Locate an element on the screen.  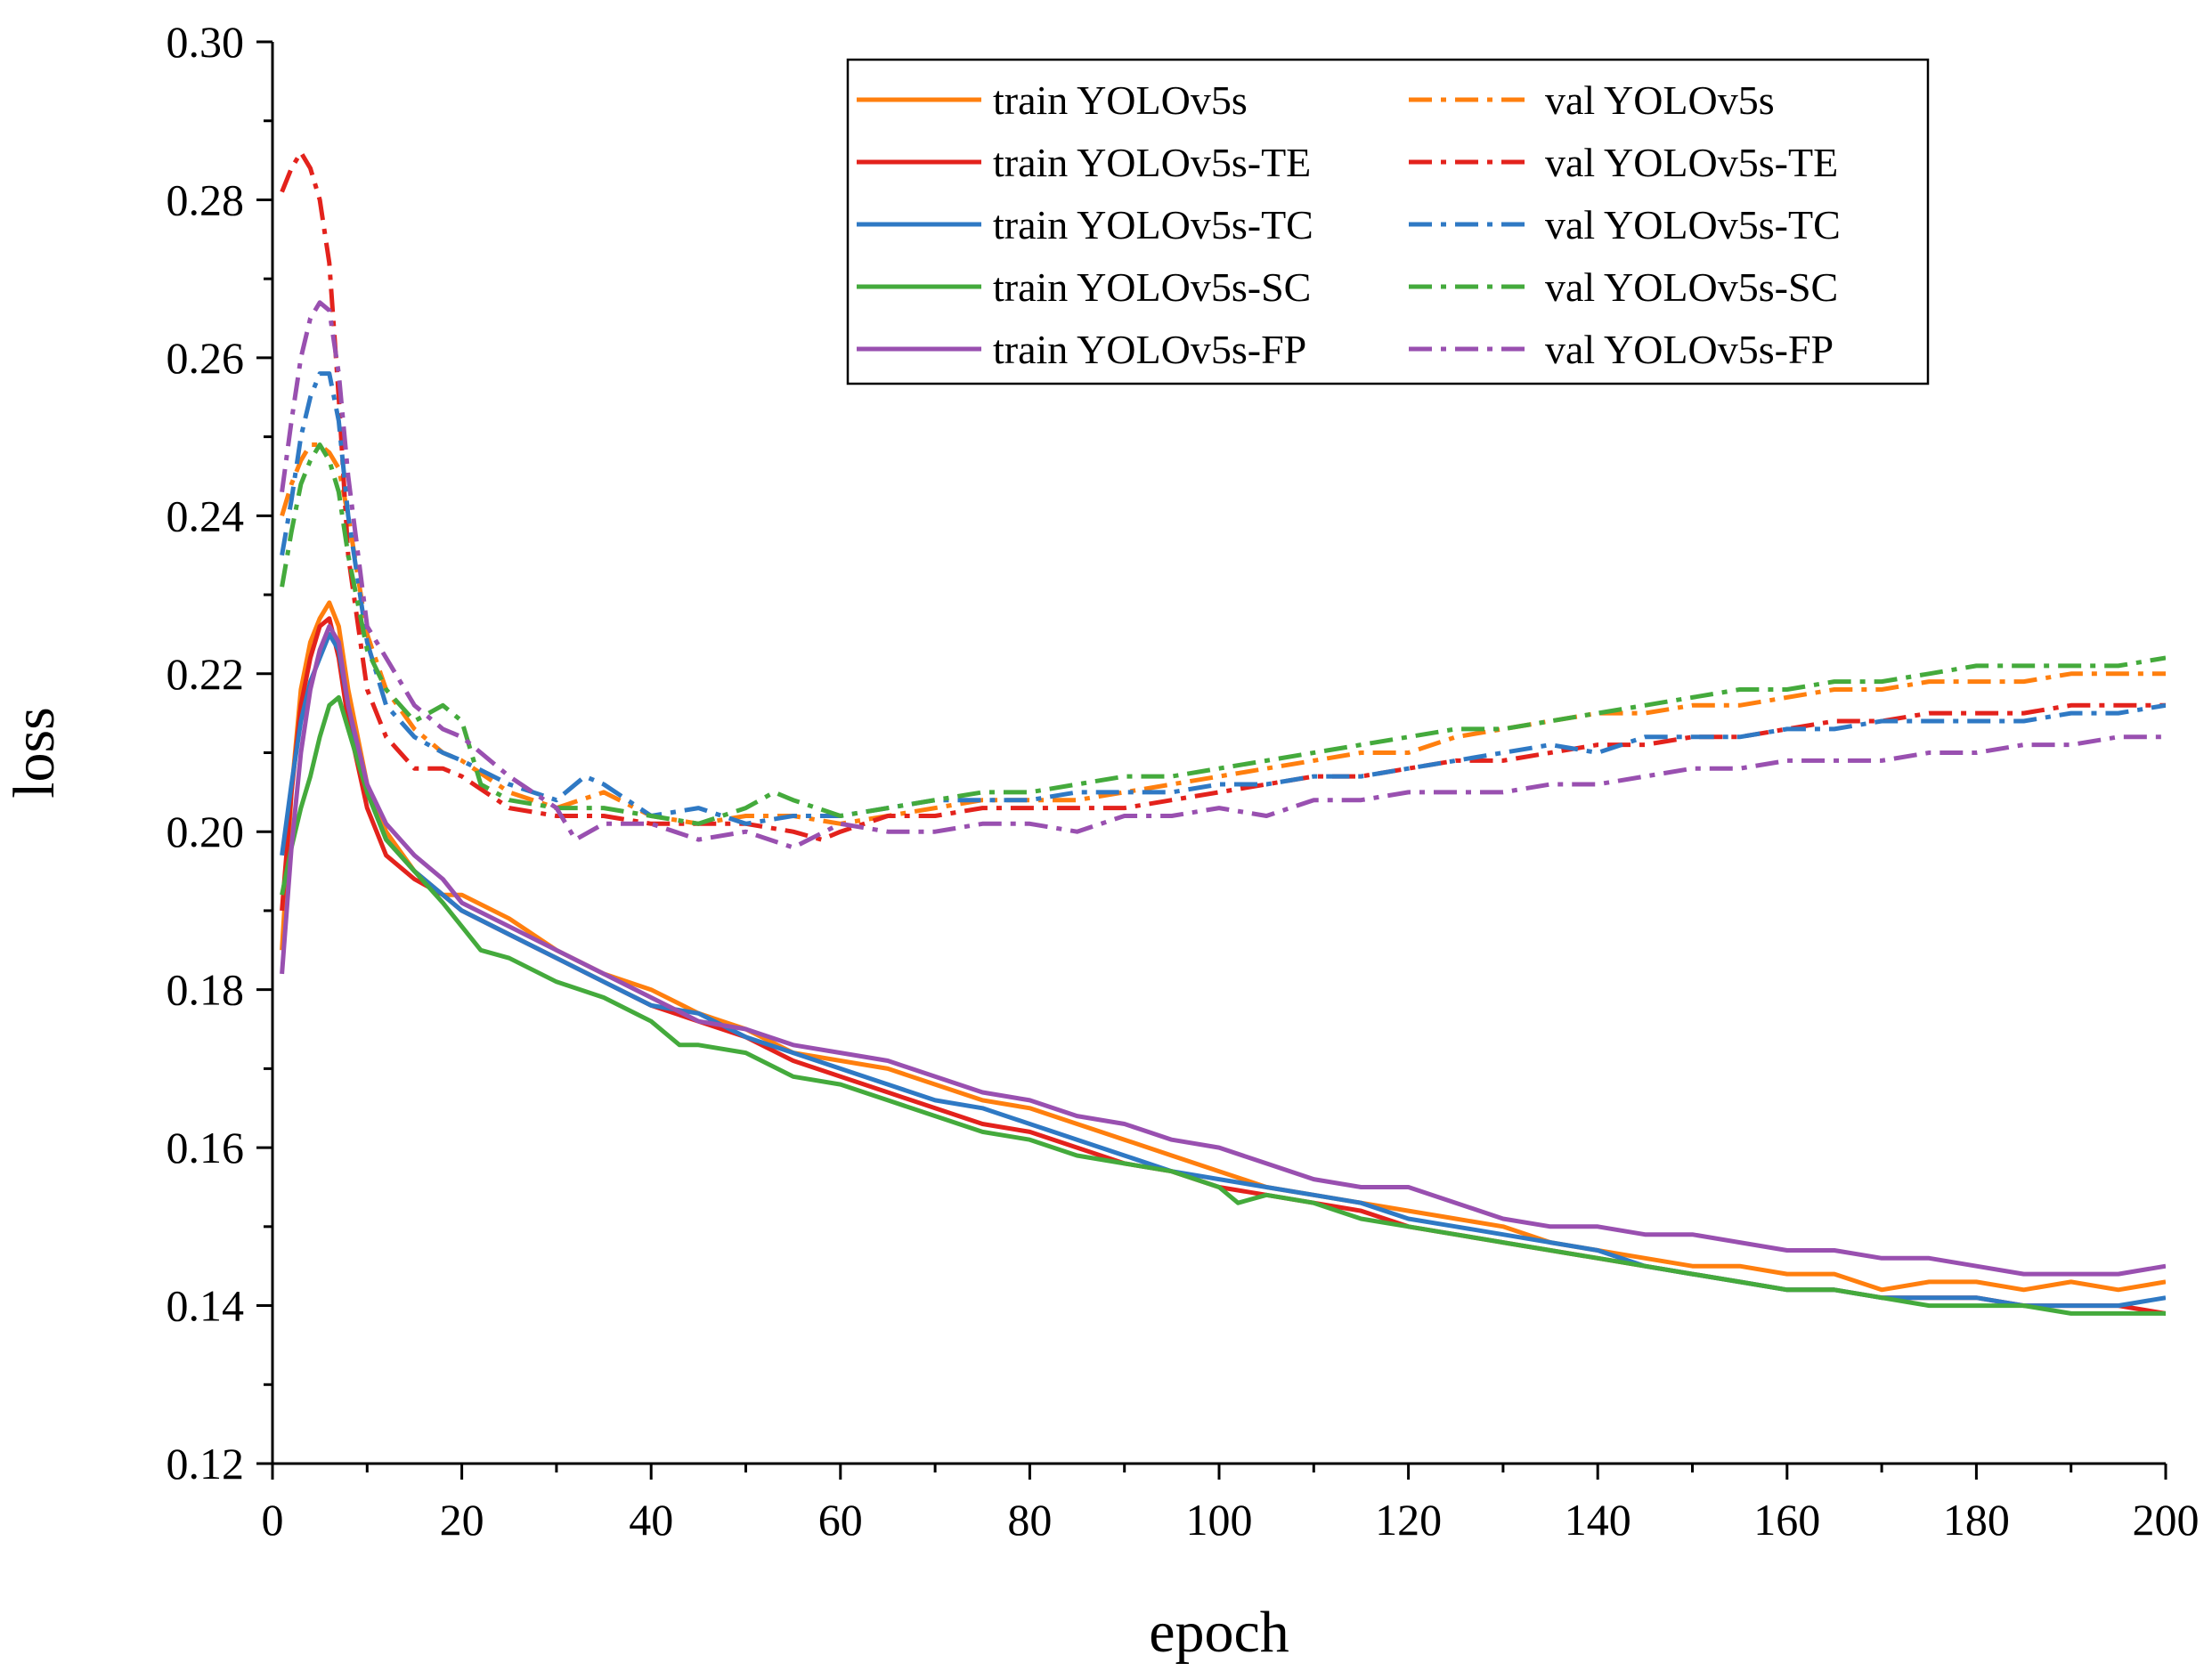
y-tick-label: 0.26 is located at coordinates (206, 358).